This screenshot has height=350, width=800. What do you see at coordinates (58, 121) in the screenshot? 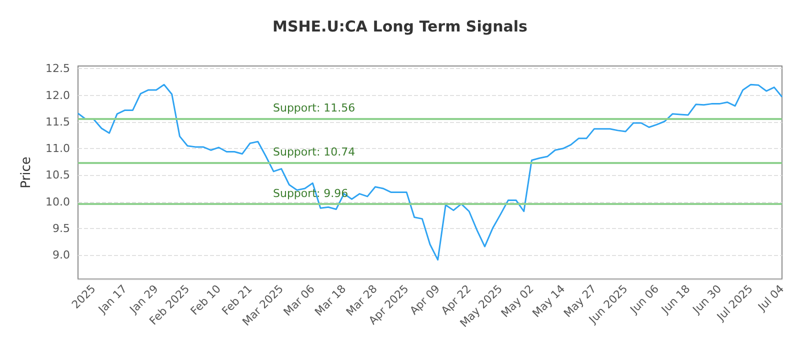
I see `y-tick-label: 11.5` at bounding box center [58, 121].